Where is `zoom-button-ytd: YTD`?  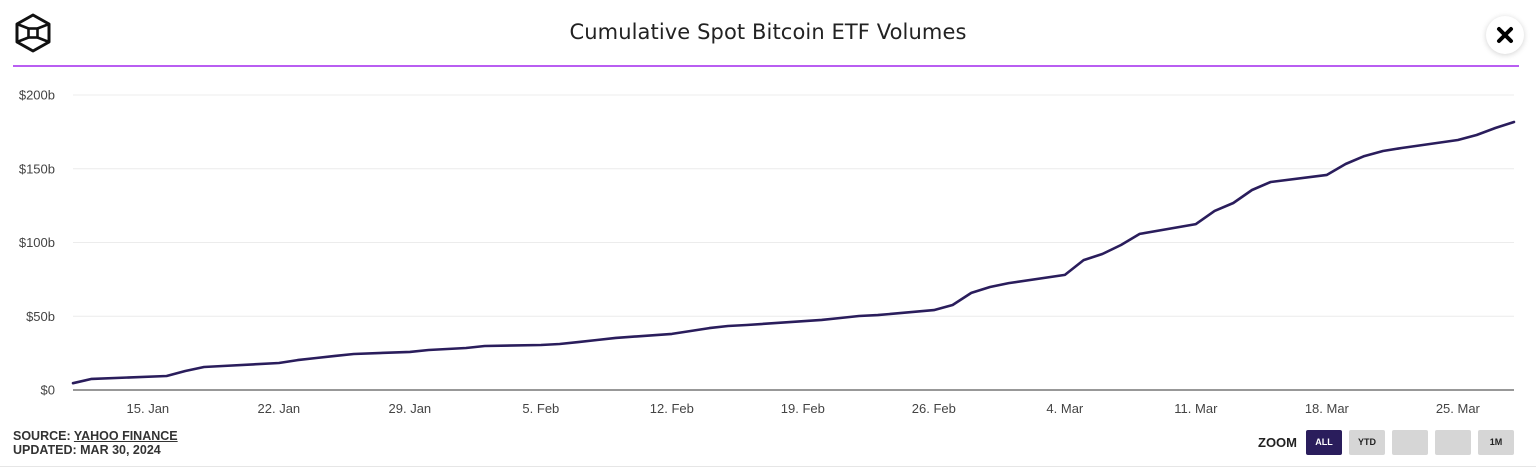
zoom-button-ytd: YTD is located at coordinates (1367, 442).